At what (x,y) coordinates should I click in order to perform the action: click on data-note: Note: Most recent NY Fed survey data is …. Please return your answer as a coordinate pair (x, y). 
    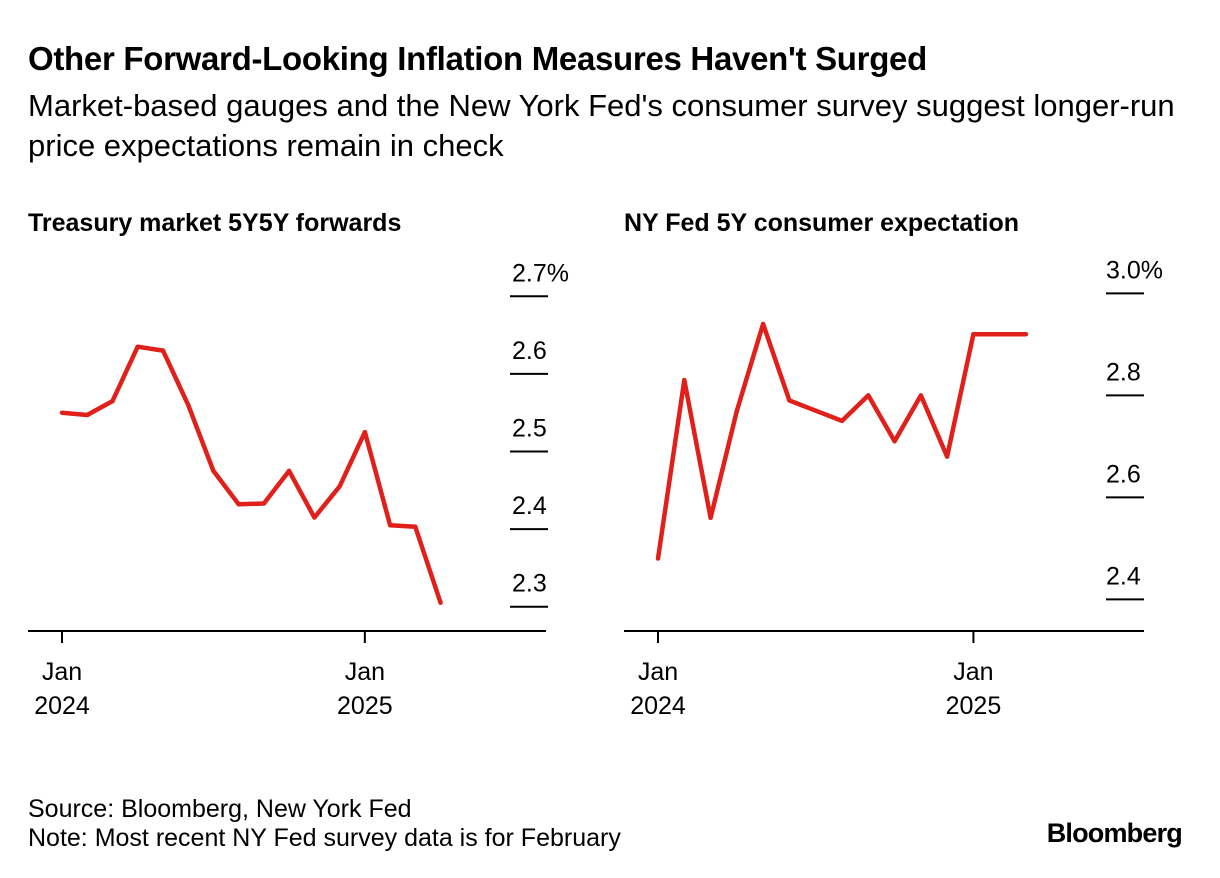
    Looking at the image, I should click on (324, 838).